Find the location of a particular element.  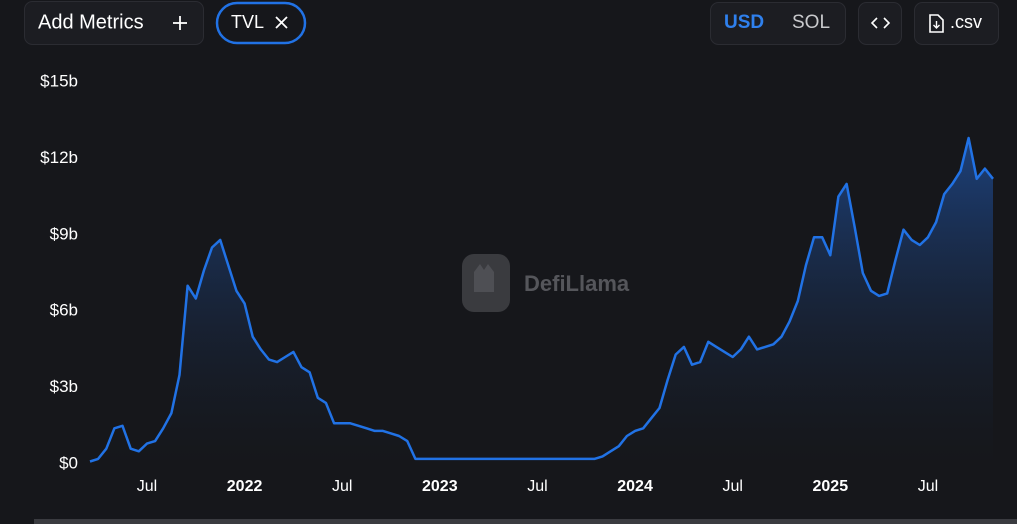

x-tick-label: 2024 is located at coordinates (635, 486).